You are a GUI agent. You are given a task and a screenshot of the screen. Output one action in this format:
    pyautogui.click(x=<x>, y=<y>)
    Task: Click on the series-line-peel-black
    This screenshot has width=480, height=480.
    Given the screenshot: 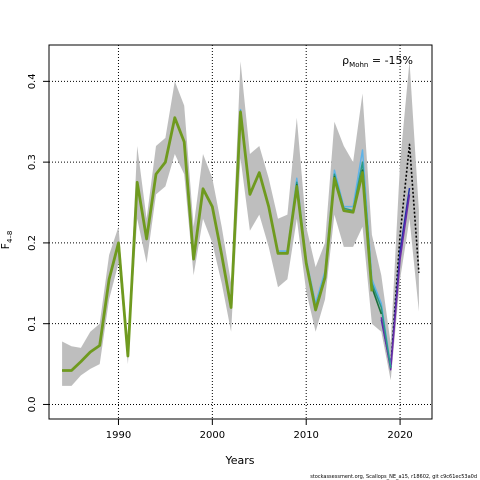 What is the action you would take?
    pyautogui.click(x=404, y=256)
    